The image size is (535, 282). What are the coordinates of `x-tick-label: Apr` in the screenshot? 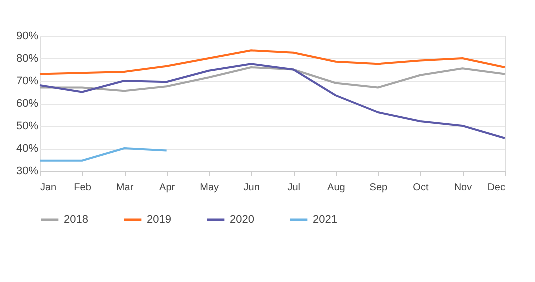 It's located at (168, 188).